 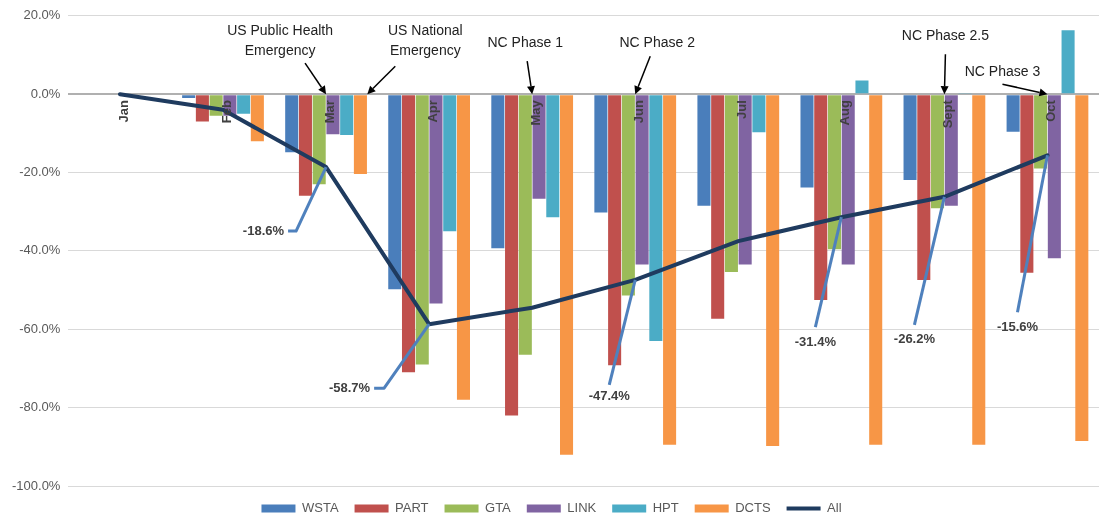 I want to click on x-tick-label: Jul, so click(x=741, y=109).